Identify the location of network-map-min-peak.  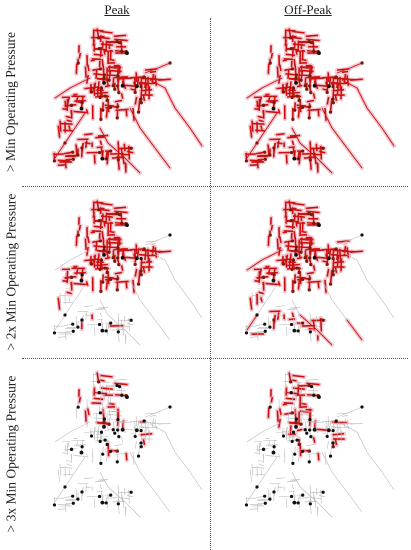
(120, 102).